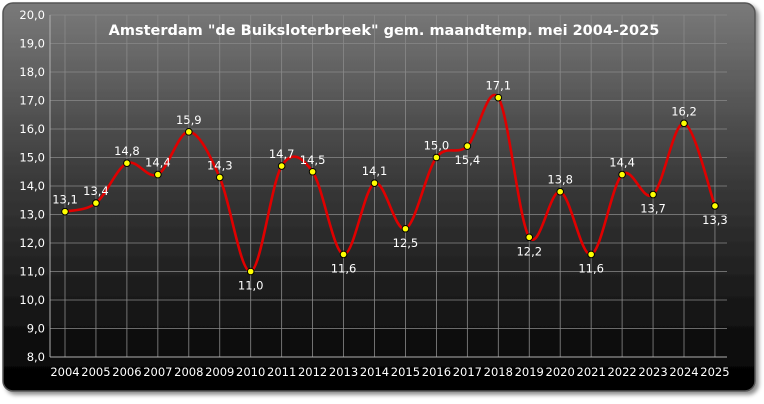  What do you see at coordinates (436, 372) in the screenshot?
I see `x-tick-label: 2016` at bounding box center [436, 372].